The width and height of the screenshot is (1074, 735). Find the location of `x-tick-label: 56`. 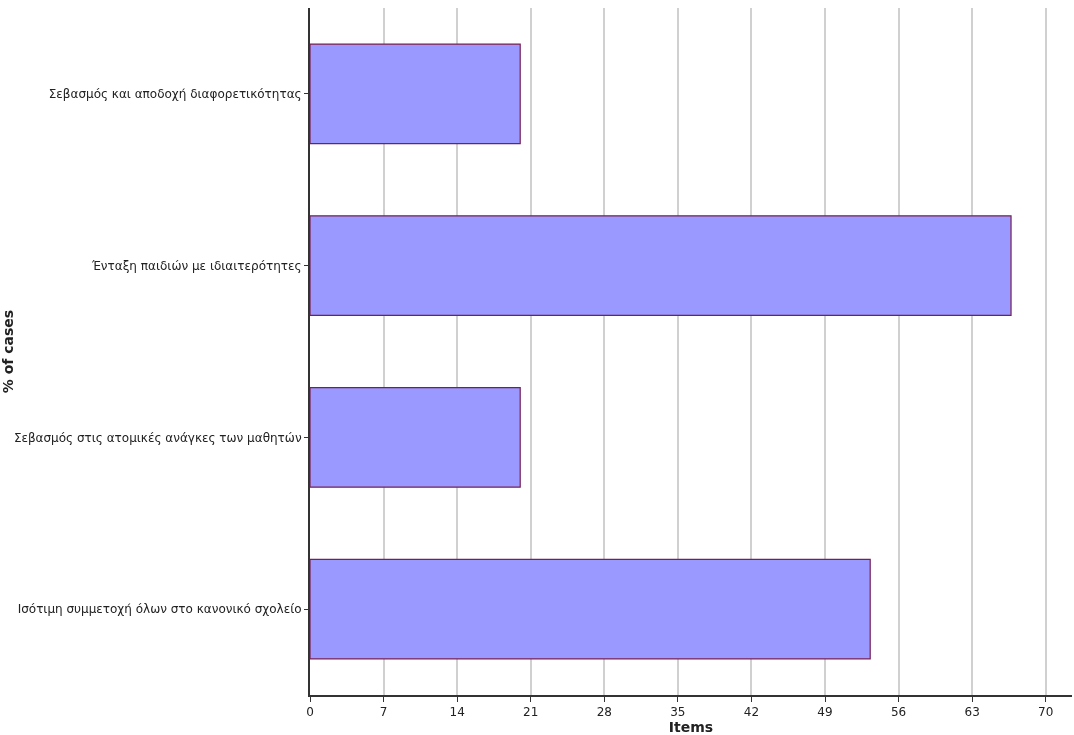

x-tick-label: 56 is located at coordinates (898, 712).